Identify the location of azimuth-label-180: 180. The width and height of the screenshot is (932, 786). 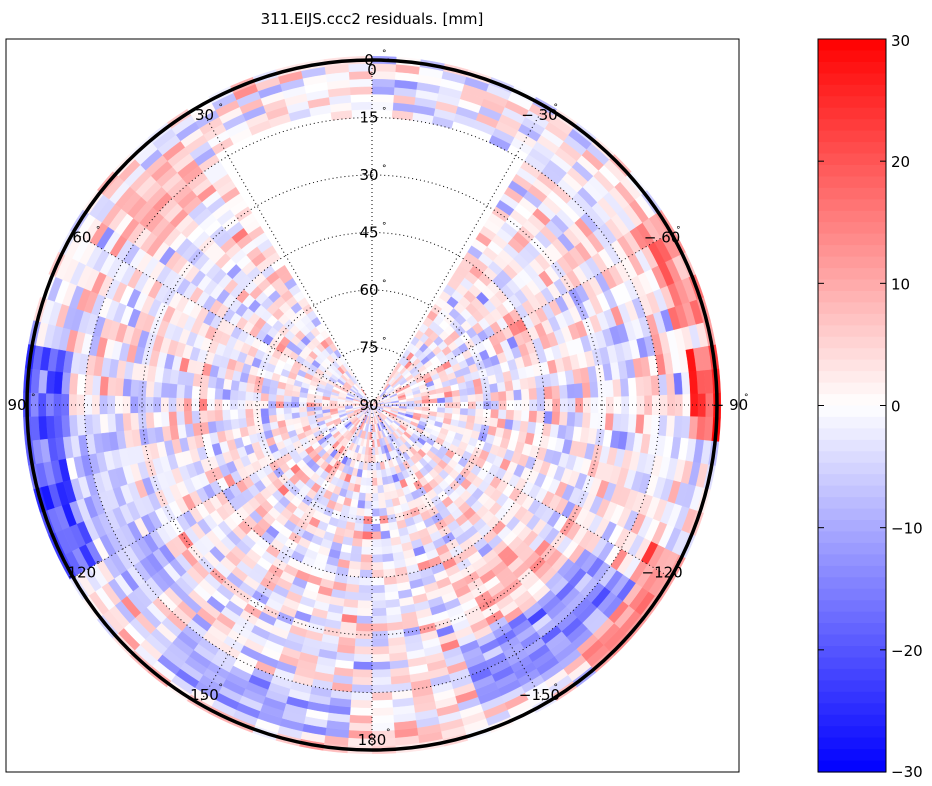
(372, 740).